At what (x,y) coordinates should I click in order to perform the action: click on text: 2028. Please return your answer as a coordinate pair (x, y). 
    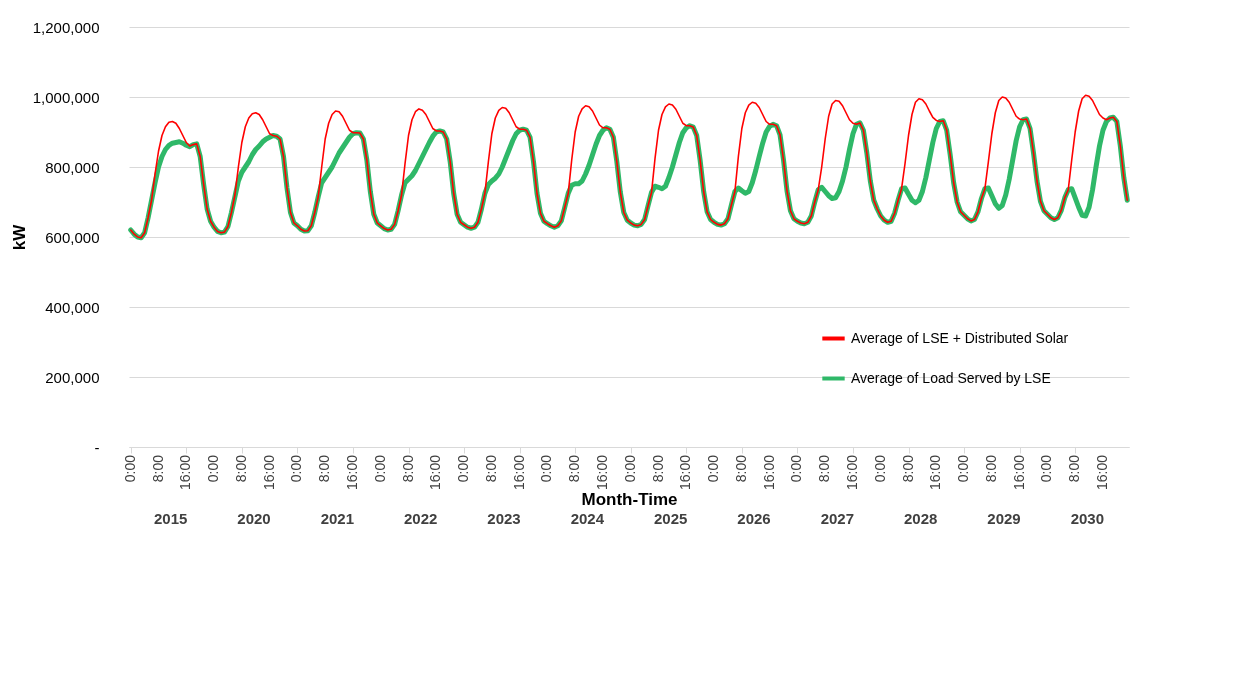
    Looking at the image, I should click on (920, 518).